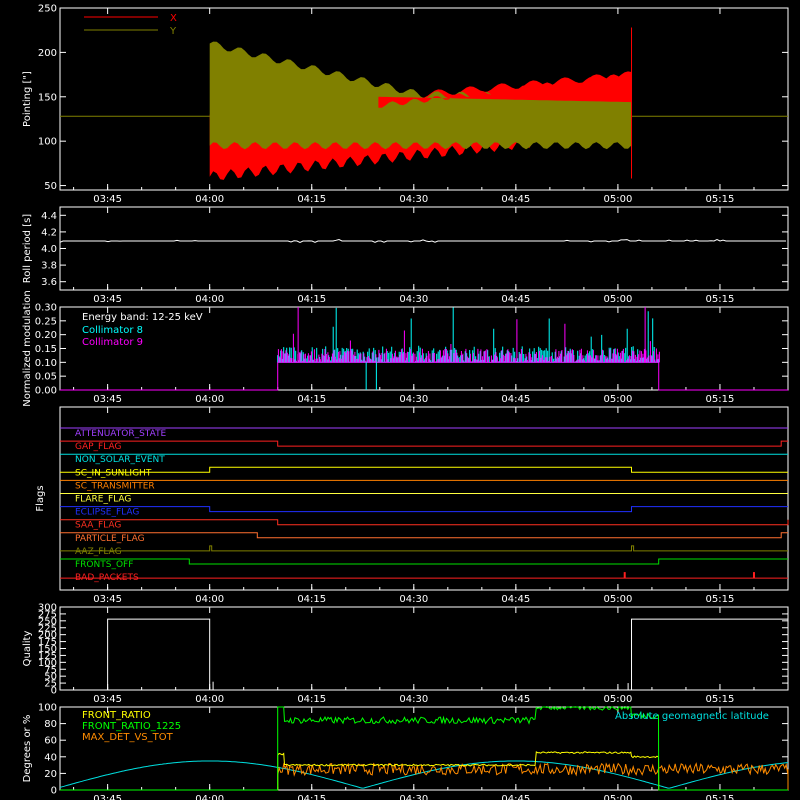 This screenshot has height=800, width=800. I want to click on modulation-collimator8-series, so click(468, 335).